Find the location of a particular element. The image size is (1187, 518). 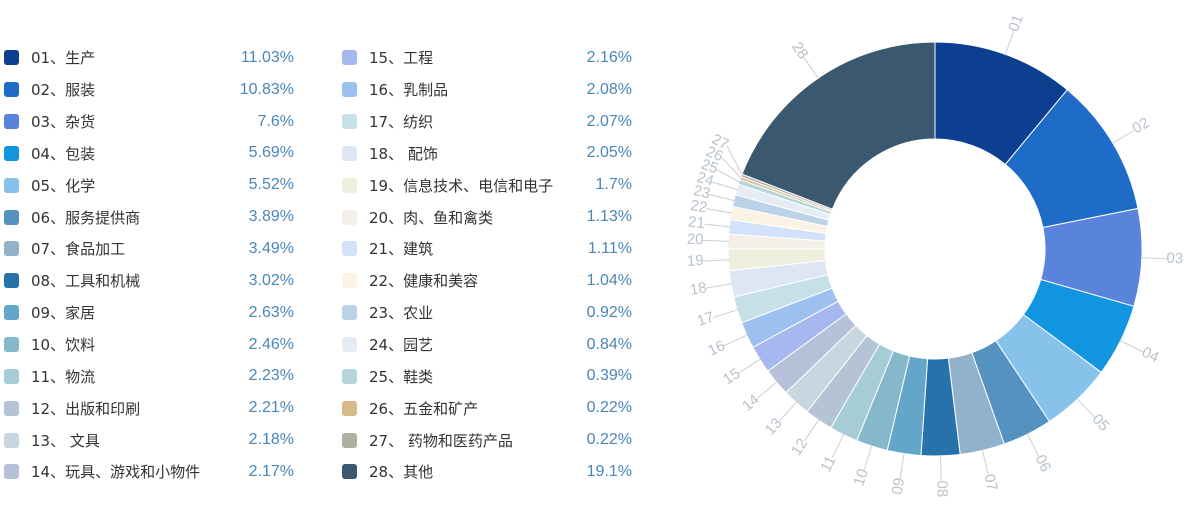

legend-item-18: 18、 配饰 2.05% is located at coordinates (487, 154).